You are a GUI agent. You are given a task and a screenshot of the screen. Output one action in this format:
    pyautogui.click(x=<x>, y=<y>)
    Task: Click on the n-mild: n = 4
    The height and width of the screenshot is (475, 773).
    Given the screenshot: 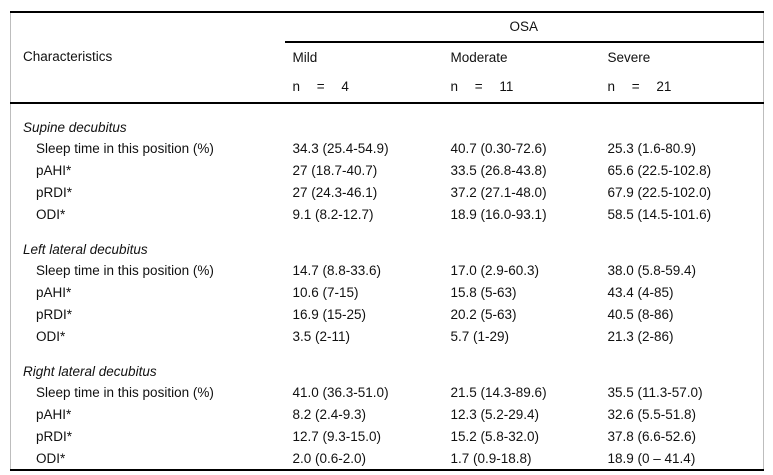 What is the action you would take?
    pyautogui.click(x=363, y=88)
    